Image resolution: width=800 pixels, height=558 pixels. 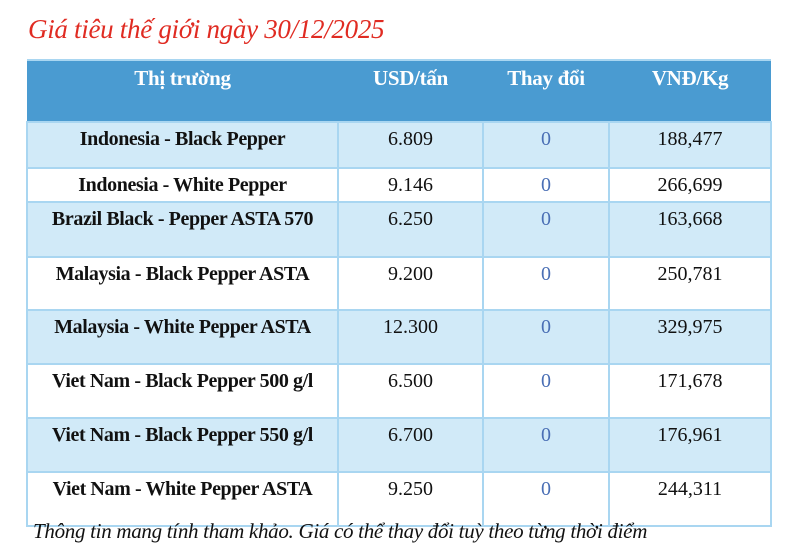 I want to click on market-cell: Viet Nam - Black Pepper 550 g/l, so click(x=182, y=445).